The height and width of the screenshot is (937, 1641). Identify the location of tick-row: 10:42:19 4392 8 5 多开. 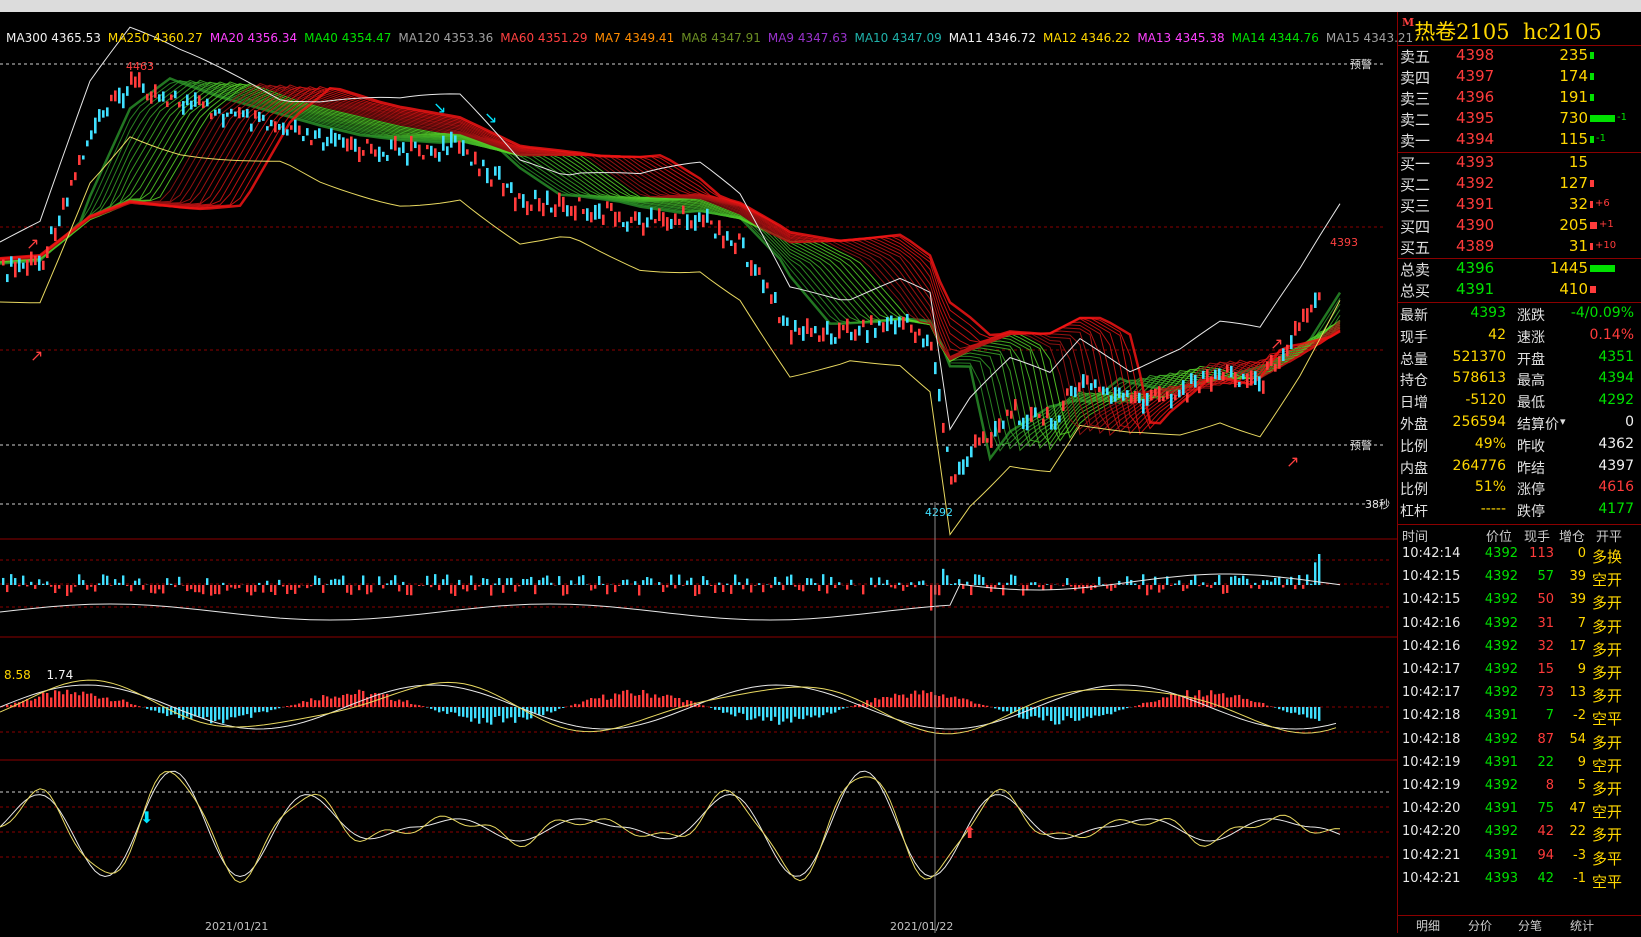
(1519, 789).